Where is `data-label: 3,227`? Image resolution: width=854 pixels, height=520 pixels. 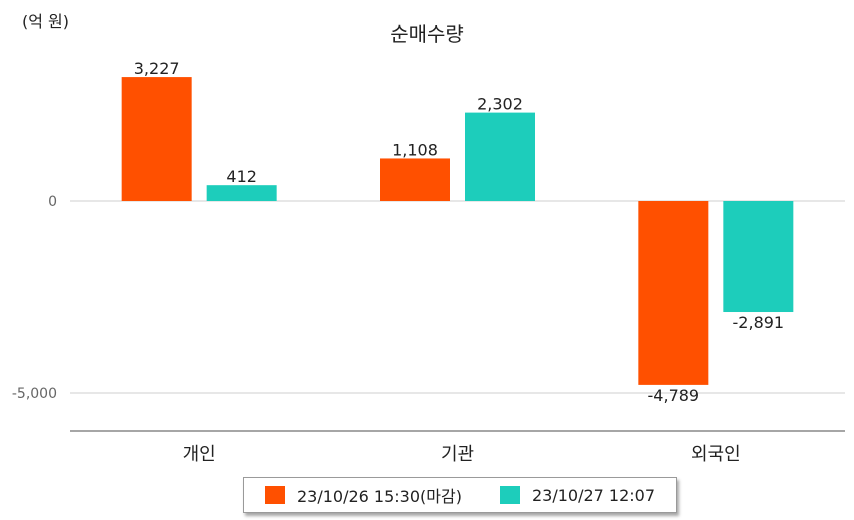
data-label: 3,227 is located at coordinates (157, 68).